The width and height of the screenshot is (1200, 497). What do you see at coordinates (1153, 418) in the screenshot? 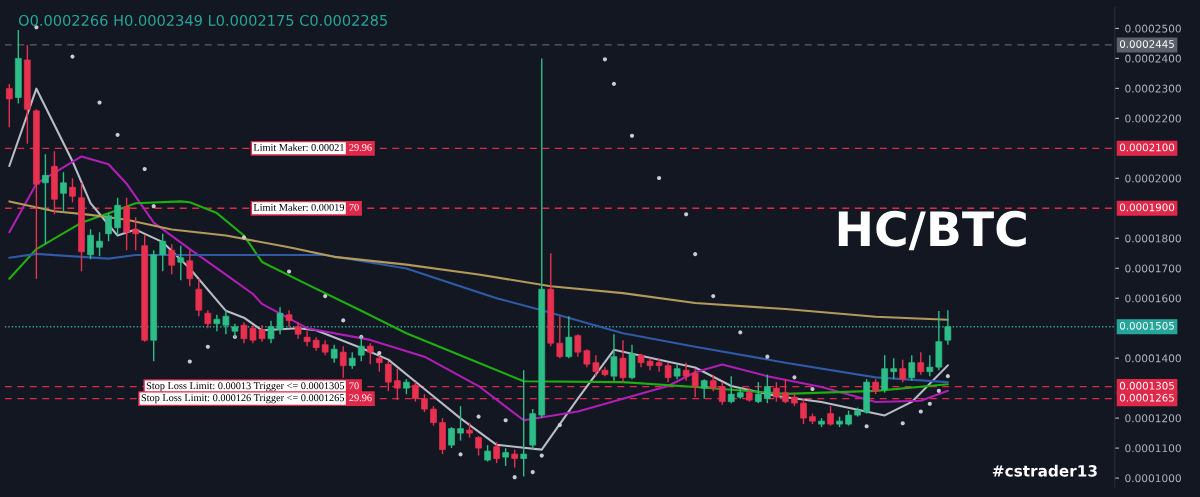
I see `y-tick-label: 0.0001200` at bounding box center [1153, 418].